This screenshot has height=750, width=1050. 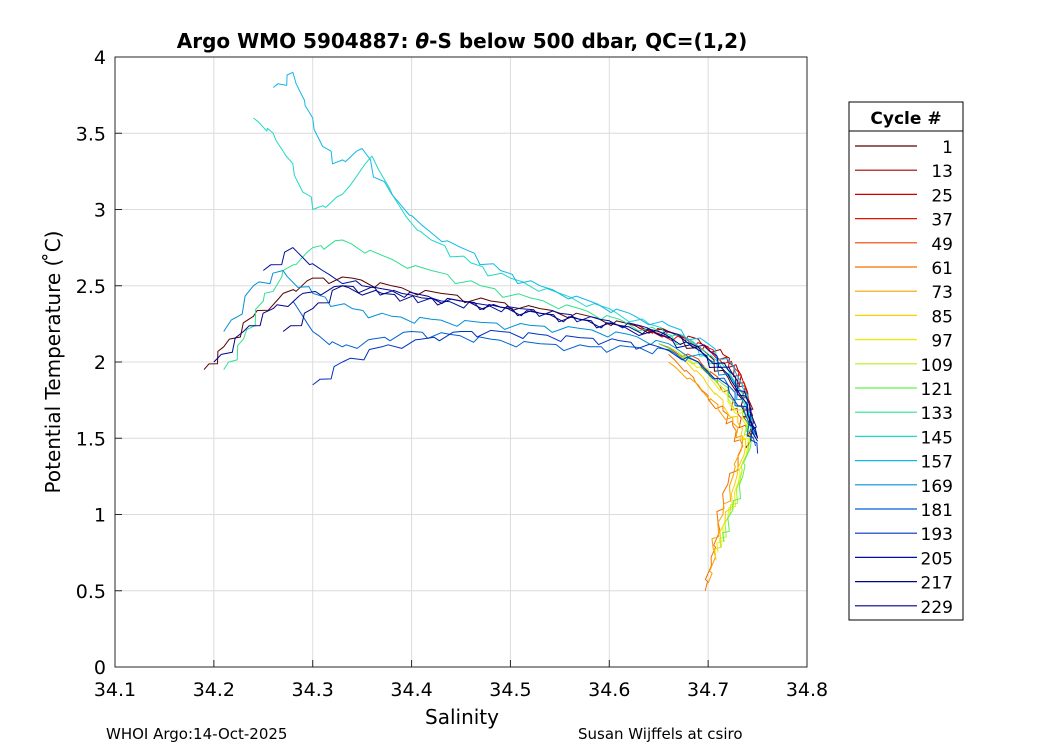 What do you see at coordinates (510, 690) in the screenshot?
I see `x-tick-label: 34.5` at bounding box center [510, 690].